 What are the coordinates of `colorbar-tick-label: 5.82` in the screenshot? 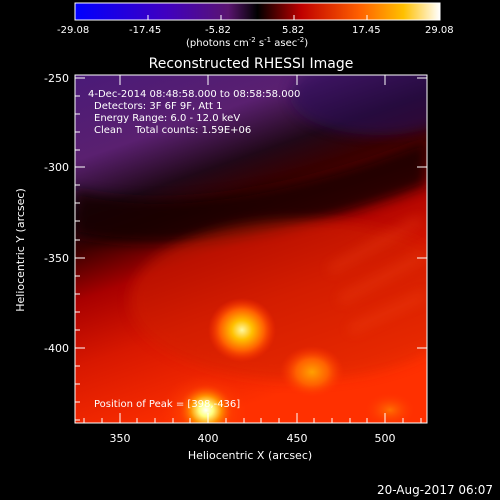 It's located at (293, 30).